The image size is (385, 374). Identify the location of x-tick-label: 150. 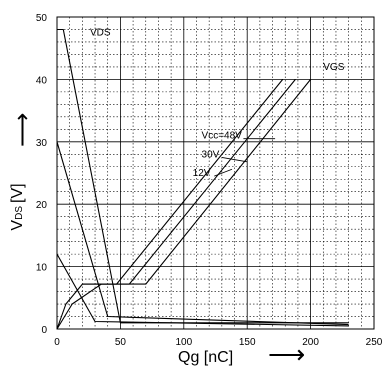
(247, 342).